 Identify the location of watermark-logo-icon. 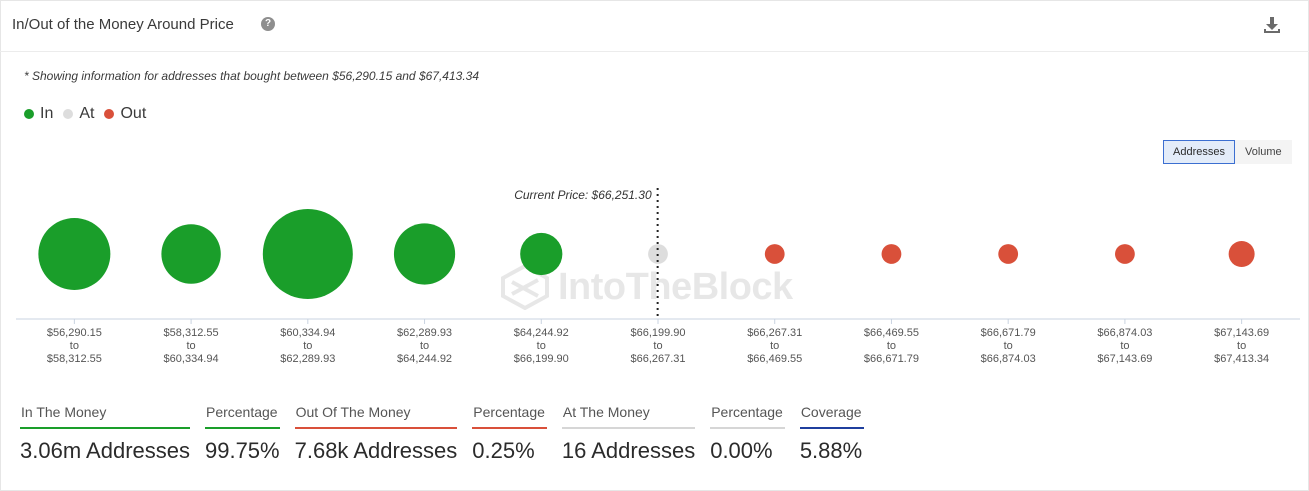
(525, 287).